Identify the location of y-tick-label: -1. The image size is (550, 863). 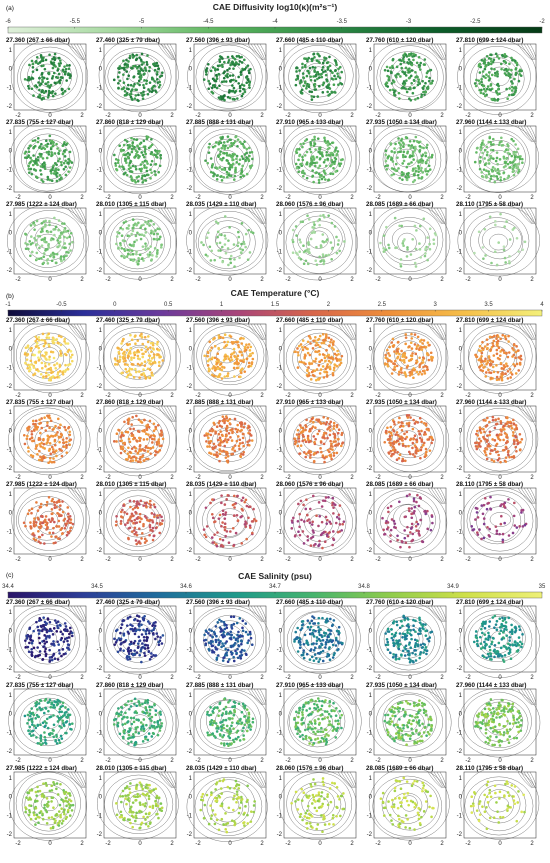
(460, 368).